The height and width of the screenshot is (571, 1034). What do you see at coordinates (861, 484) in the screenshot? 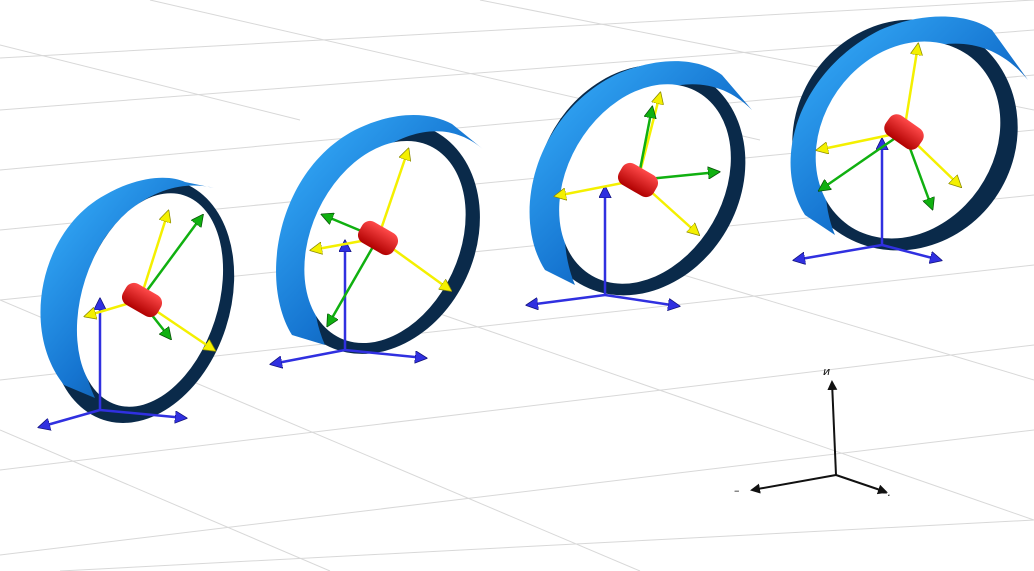
I see `world-axis-right` at bounding box center [861, 484].